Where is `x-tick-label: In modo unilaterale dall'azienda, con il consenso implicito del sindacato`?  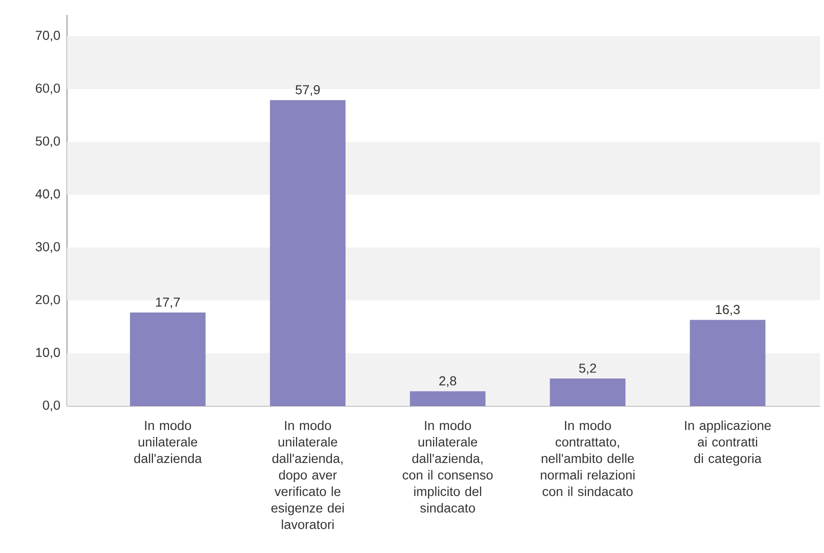
x-tick-label: In modo unilaterale dall'azienda, con il consenso implicito del sindacato is located at coordinates (447, 466).